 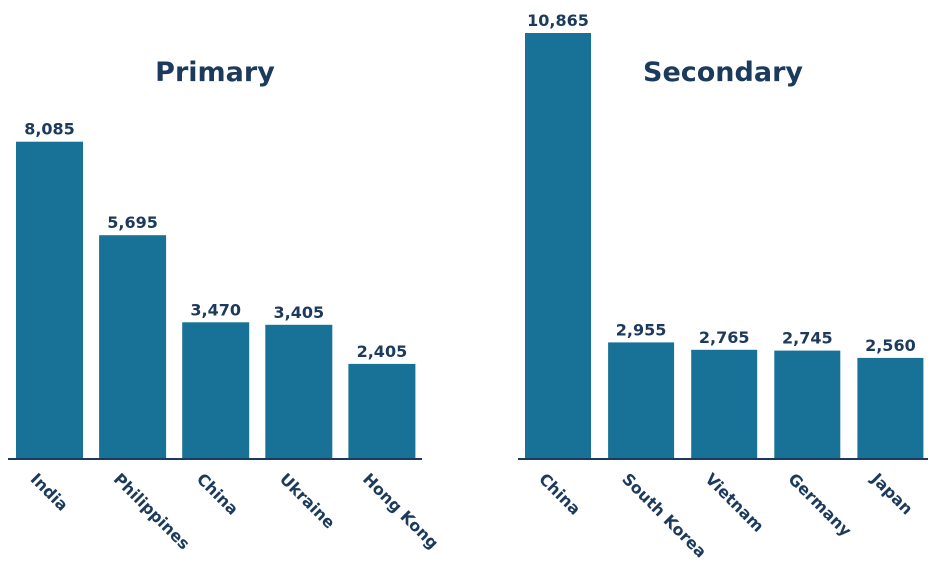 I want to click on data-label: 2,745, so click(x=807, y=338).